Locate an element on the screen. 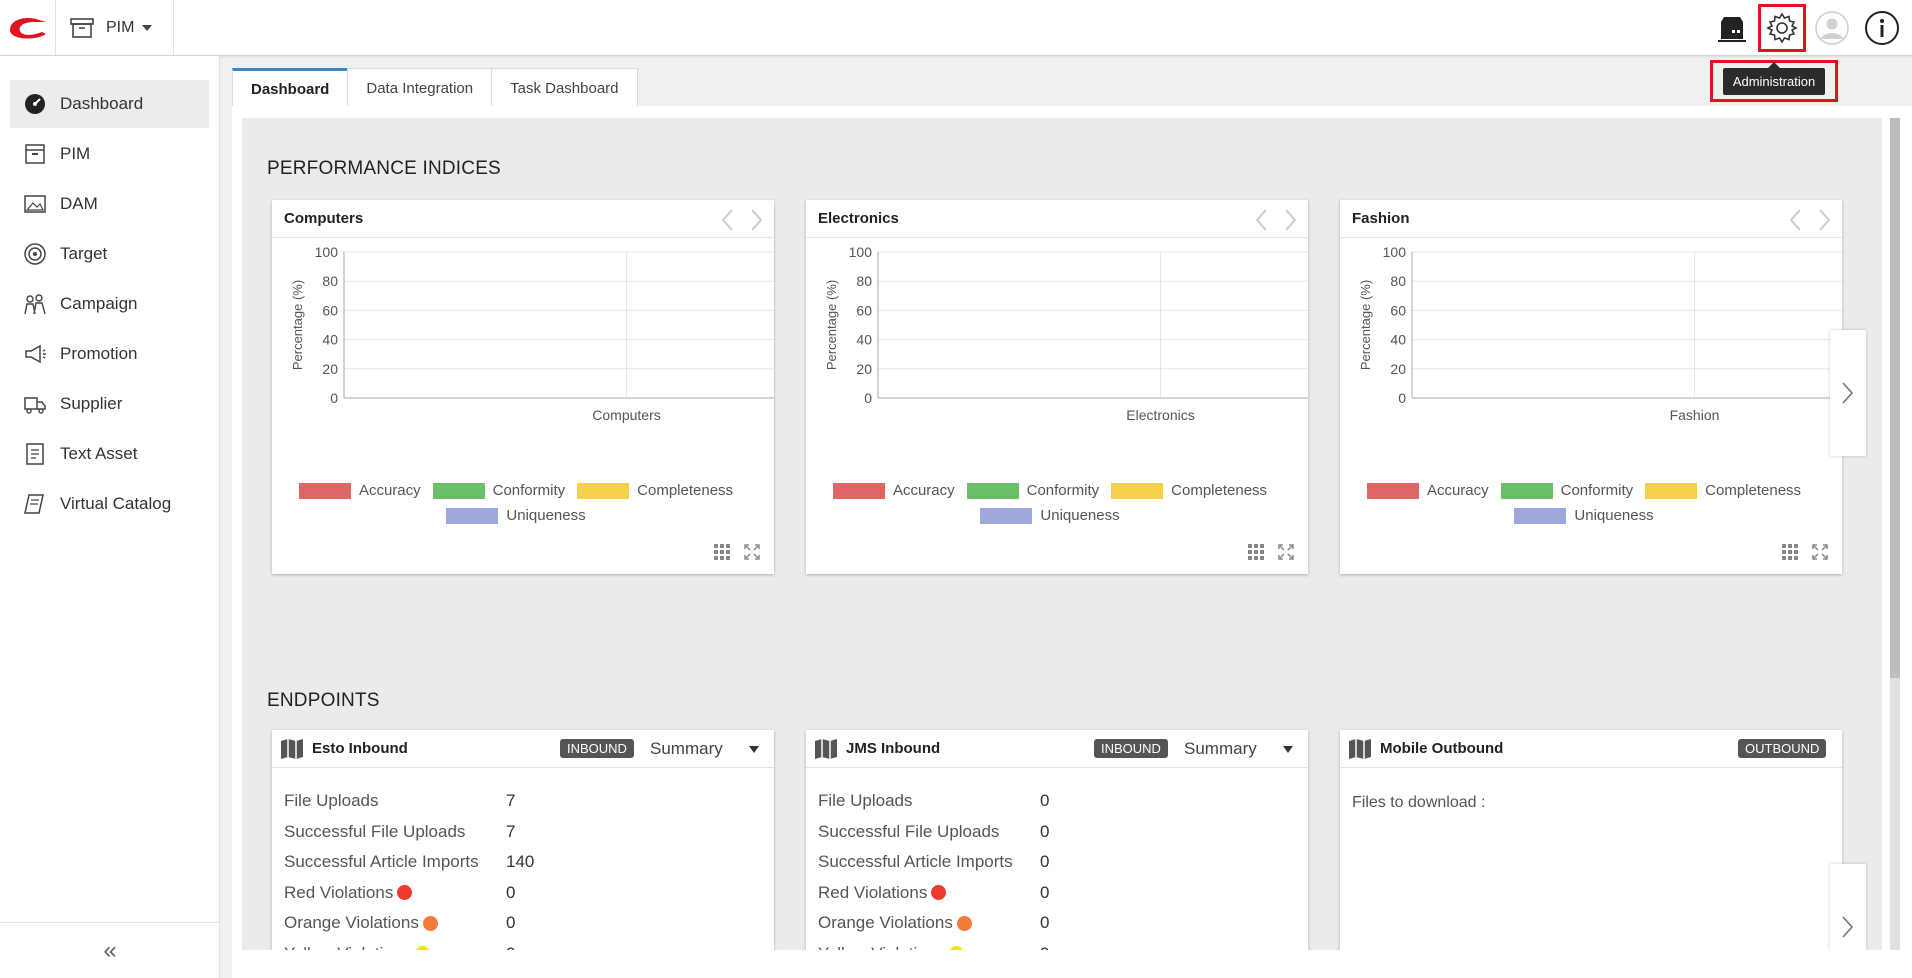  stat-label-wrap: Red Violations is located at coordinates (929, 893).